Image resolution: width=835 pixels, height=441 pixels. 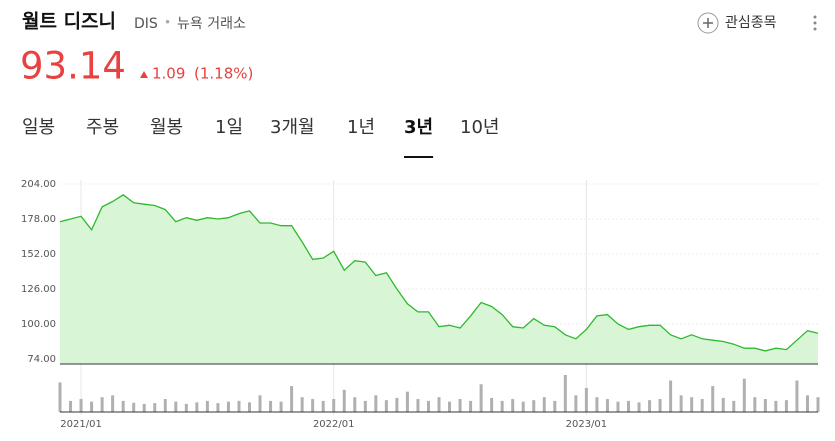 What do you see at coordinates (361, 127) in the screenshot?
I see `tab: 1년` at bounding box center [361, 127].